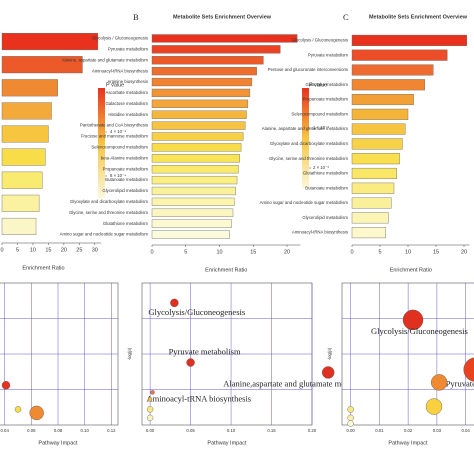 The height and width of the screenshot is (474, 474). What do you see at coordinates (308, 158) in the screenshot?
I see `category-label: Glycine, serine and threonine metabolism` at bounding box center [308, 158].